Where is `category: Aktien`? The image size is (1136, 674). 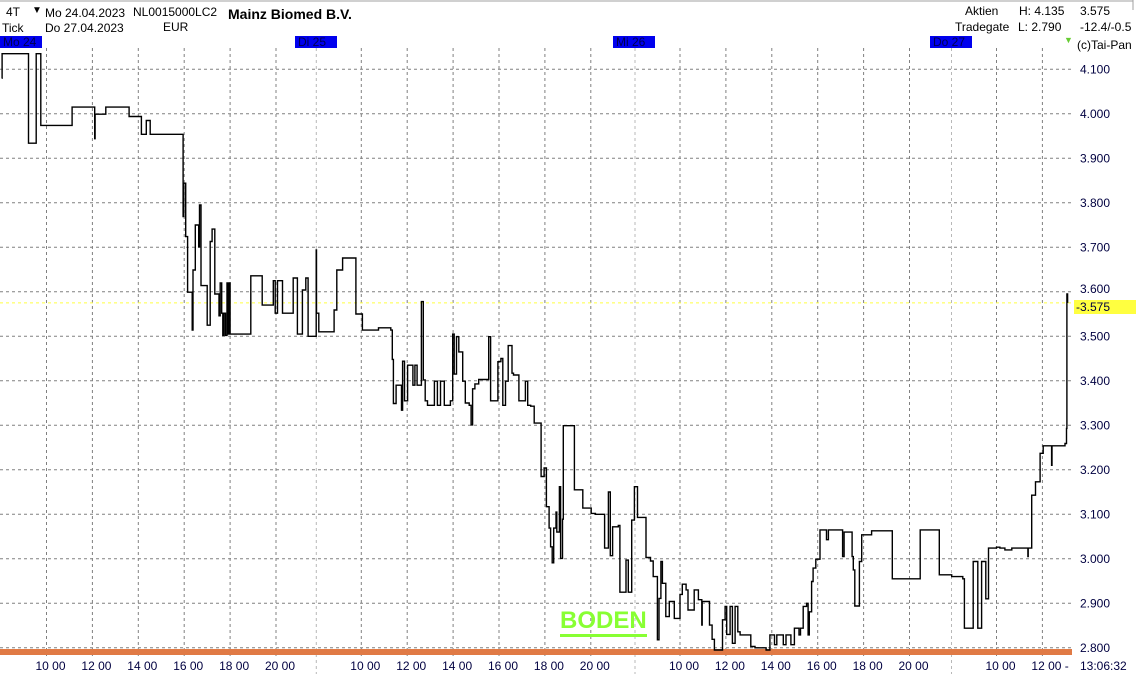 category: Aktien is located at coordinates (982, 11).